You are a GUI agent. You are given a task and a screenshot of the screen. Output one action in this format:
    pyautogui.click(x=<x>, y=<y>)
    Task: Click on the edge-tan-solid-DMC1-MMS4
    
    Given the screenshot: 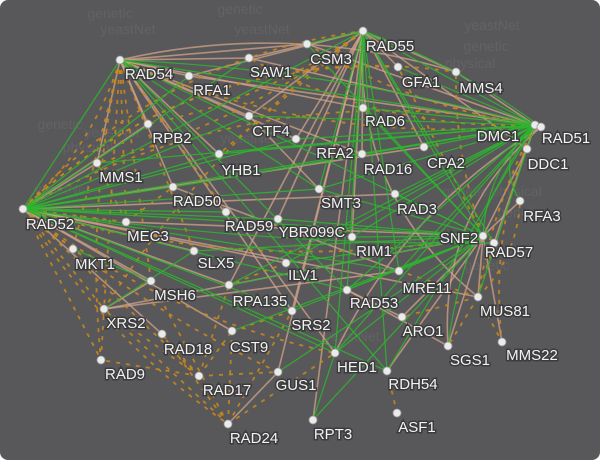 What is the action you would take?
    pyautogui.click(x=495, y=98)
    